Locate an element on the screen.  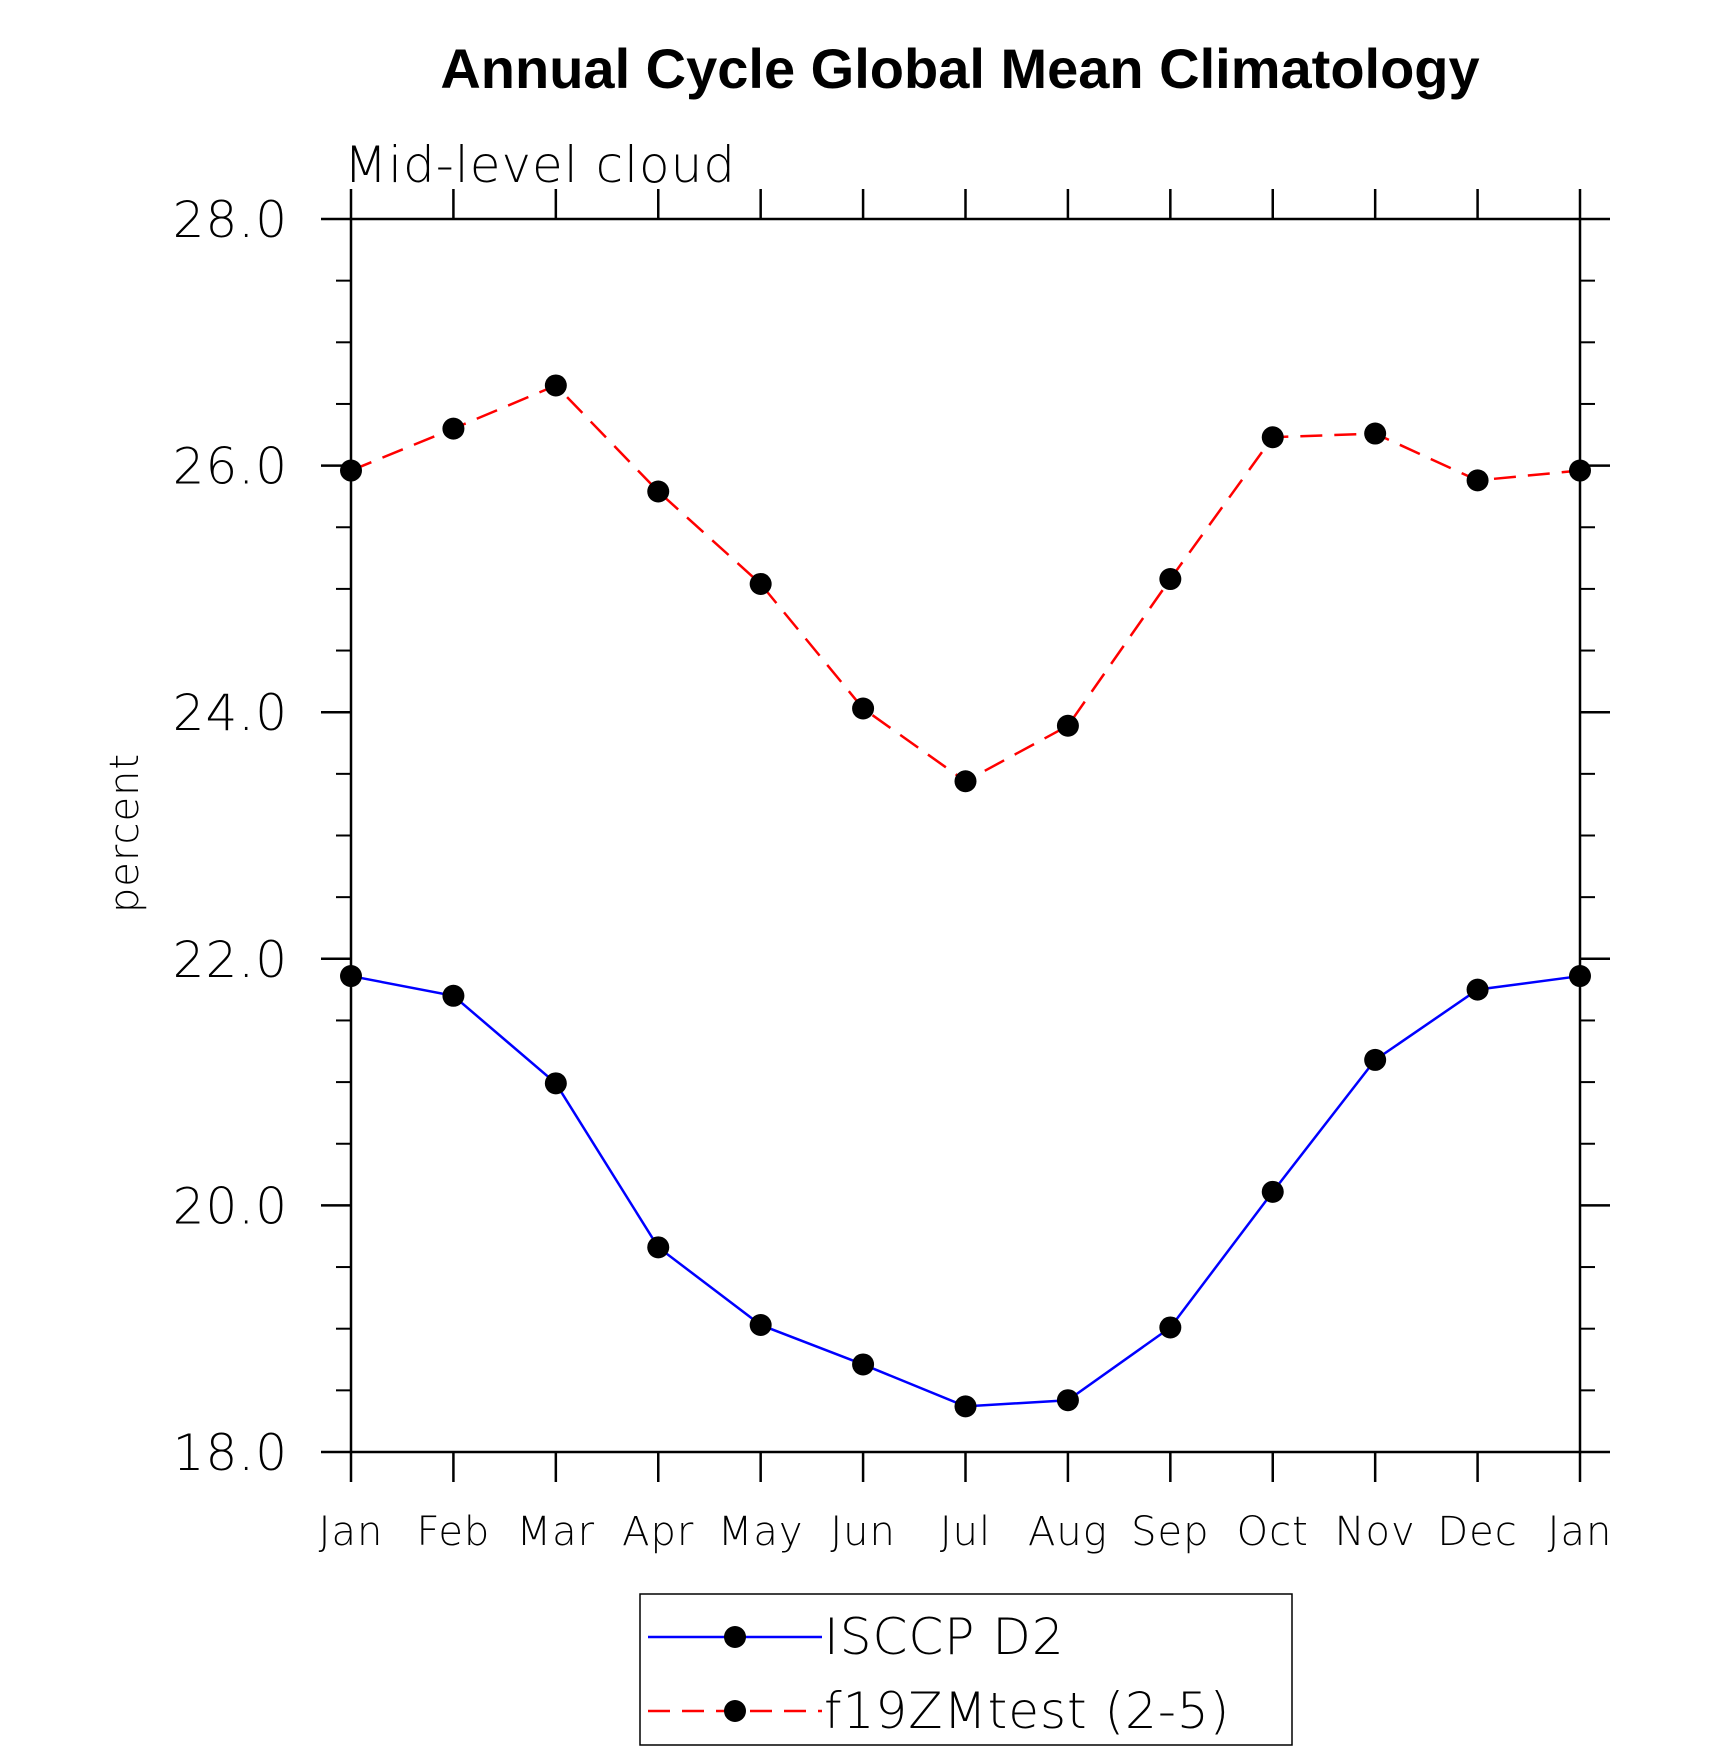
x-tick-label: Nov is located at coordinates (1375, 1532).